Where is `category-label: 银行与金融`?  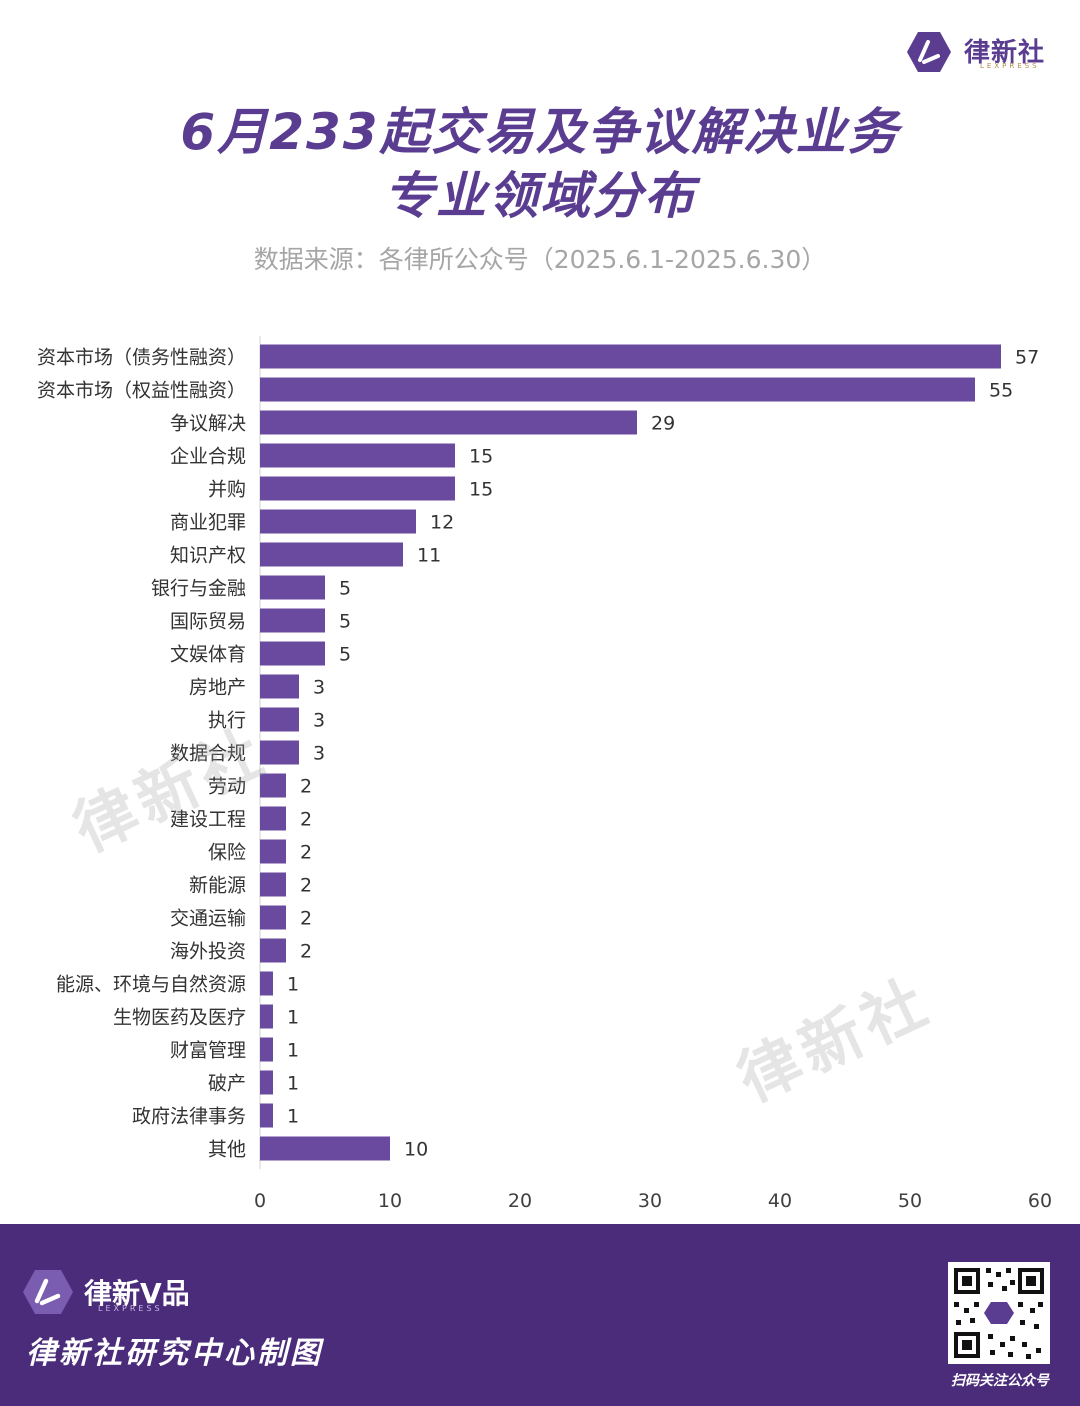
category-label: 银行与金融 is located at coordinates (198, 589).